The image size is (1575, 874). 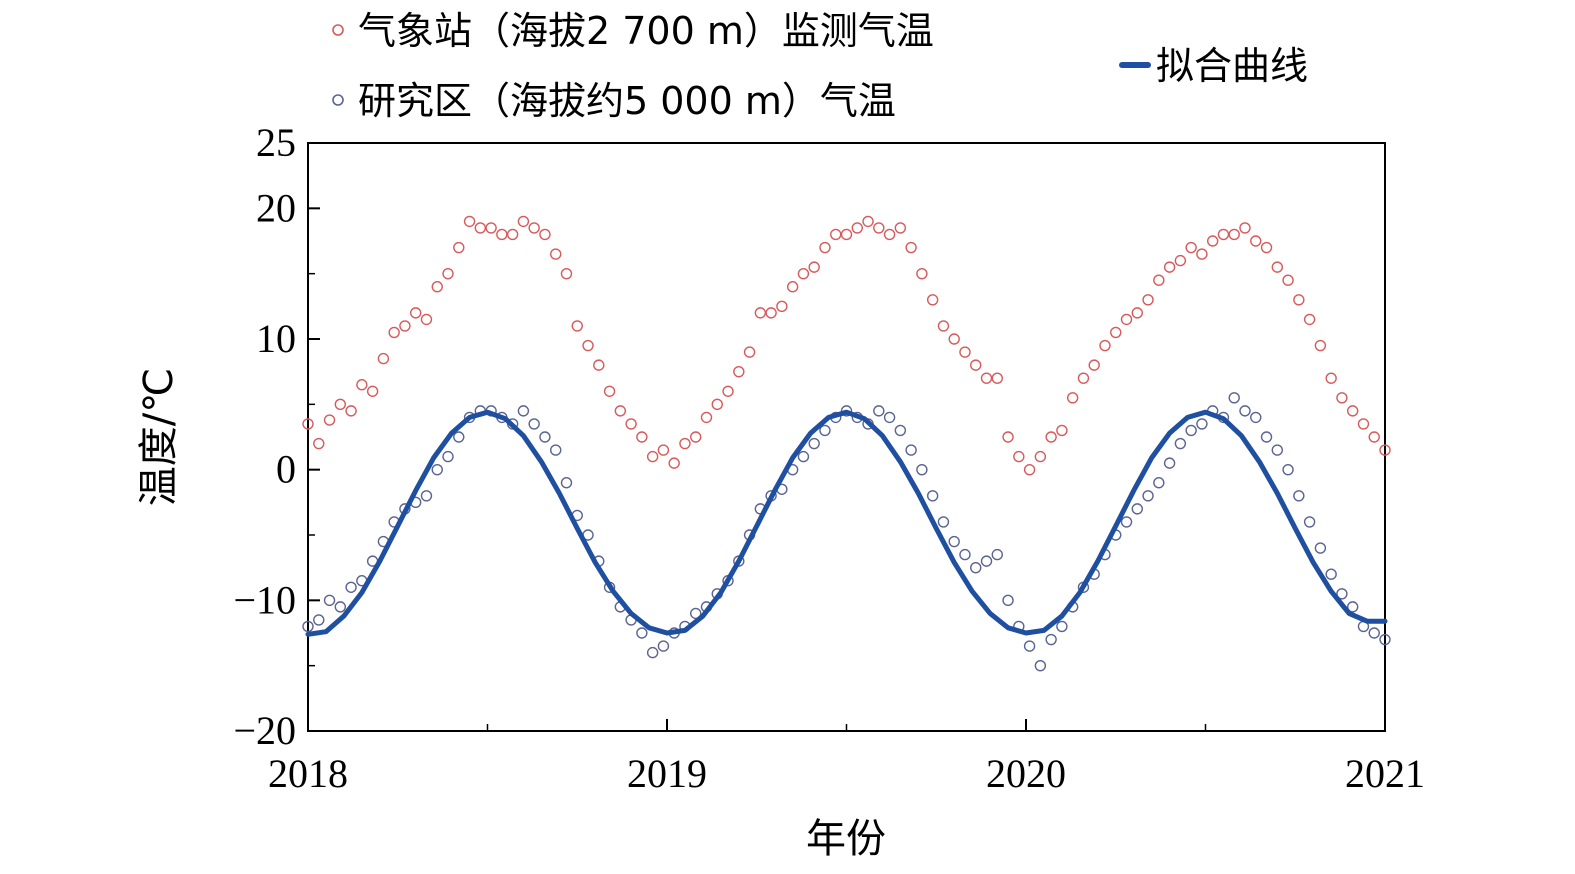 I want to click on x-axis: 2018 2019 2020 2021, so click(x=846, y=757).